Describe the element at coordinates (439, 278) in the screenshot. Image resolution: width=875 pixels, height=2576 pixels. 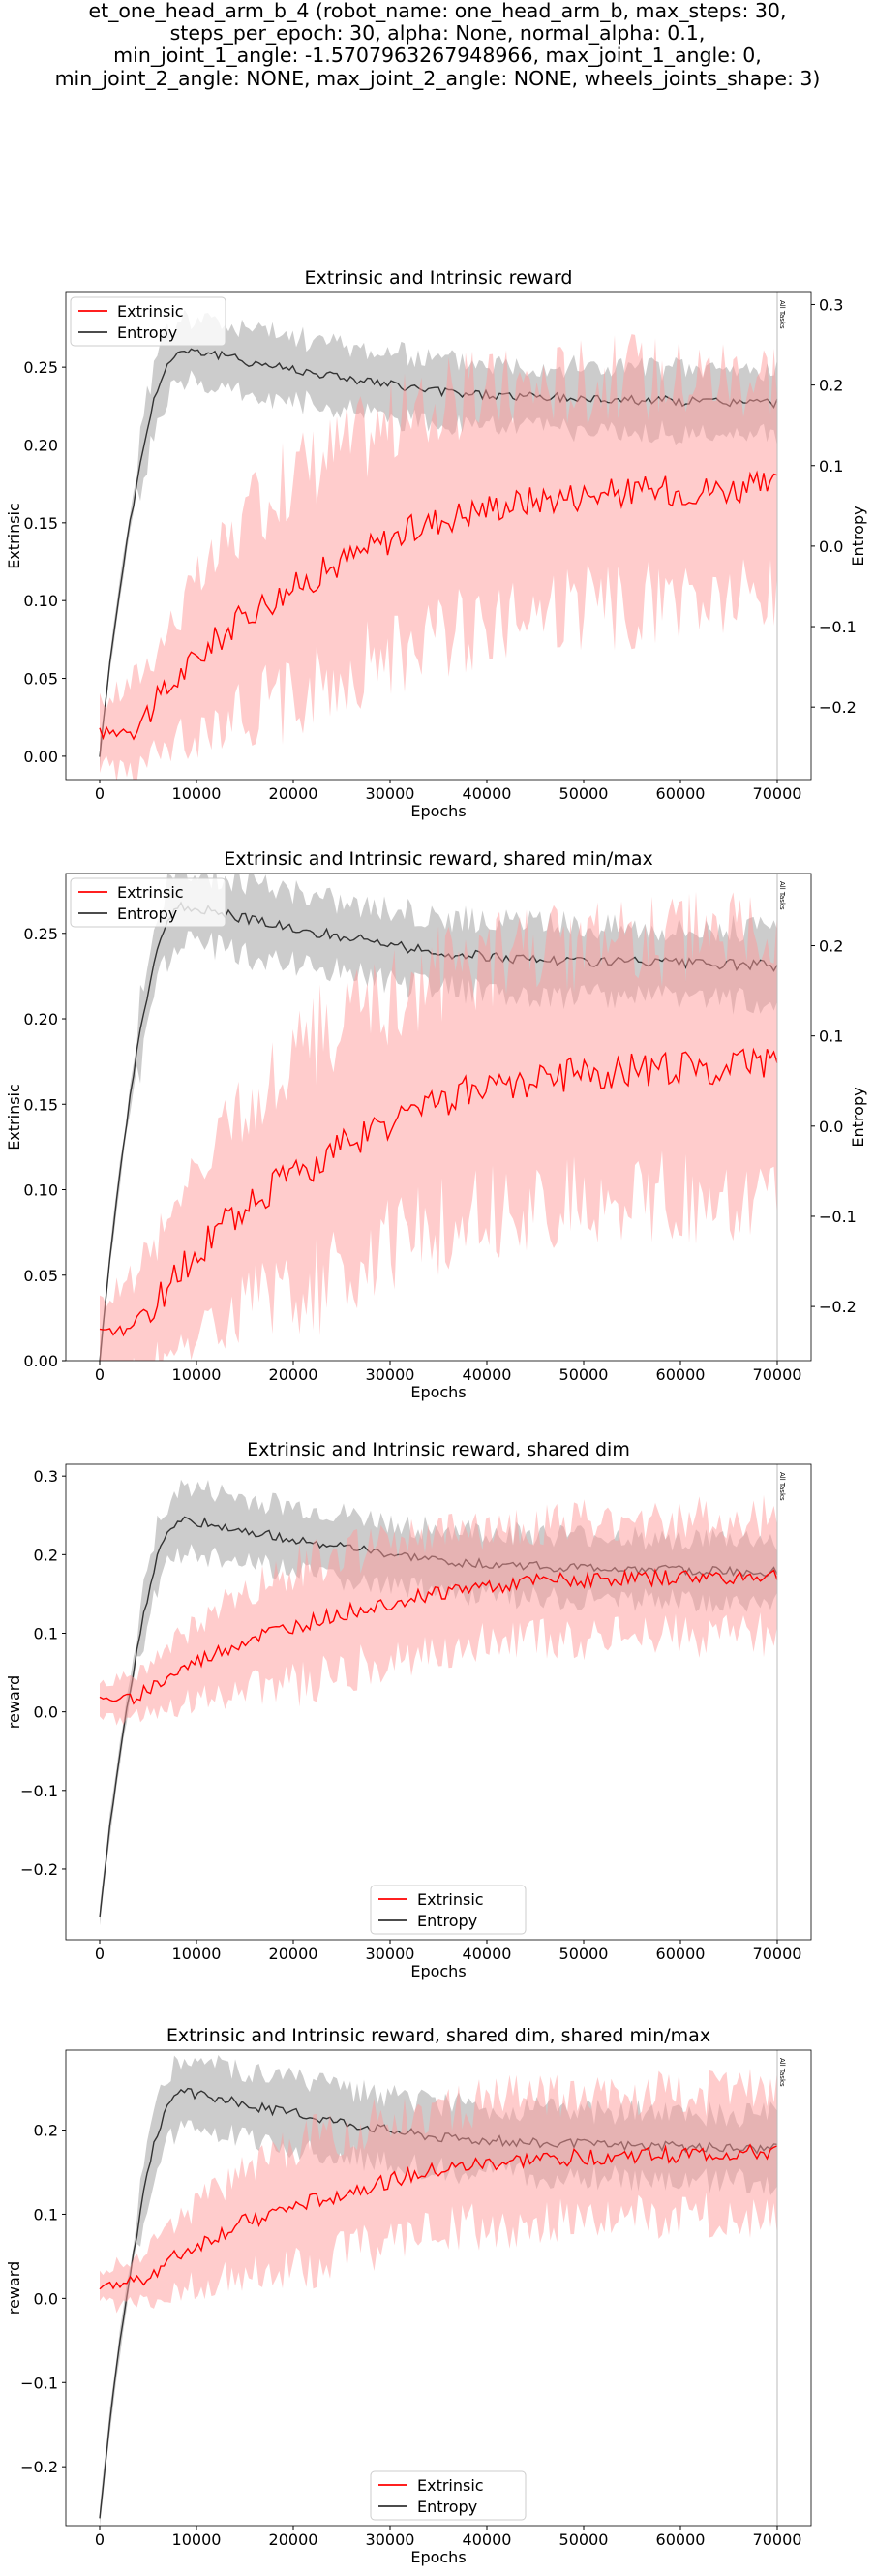
I see `chart-title: Extrinsic and Intrinsic reward` at that location.